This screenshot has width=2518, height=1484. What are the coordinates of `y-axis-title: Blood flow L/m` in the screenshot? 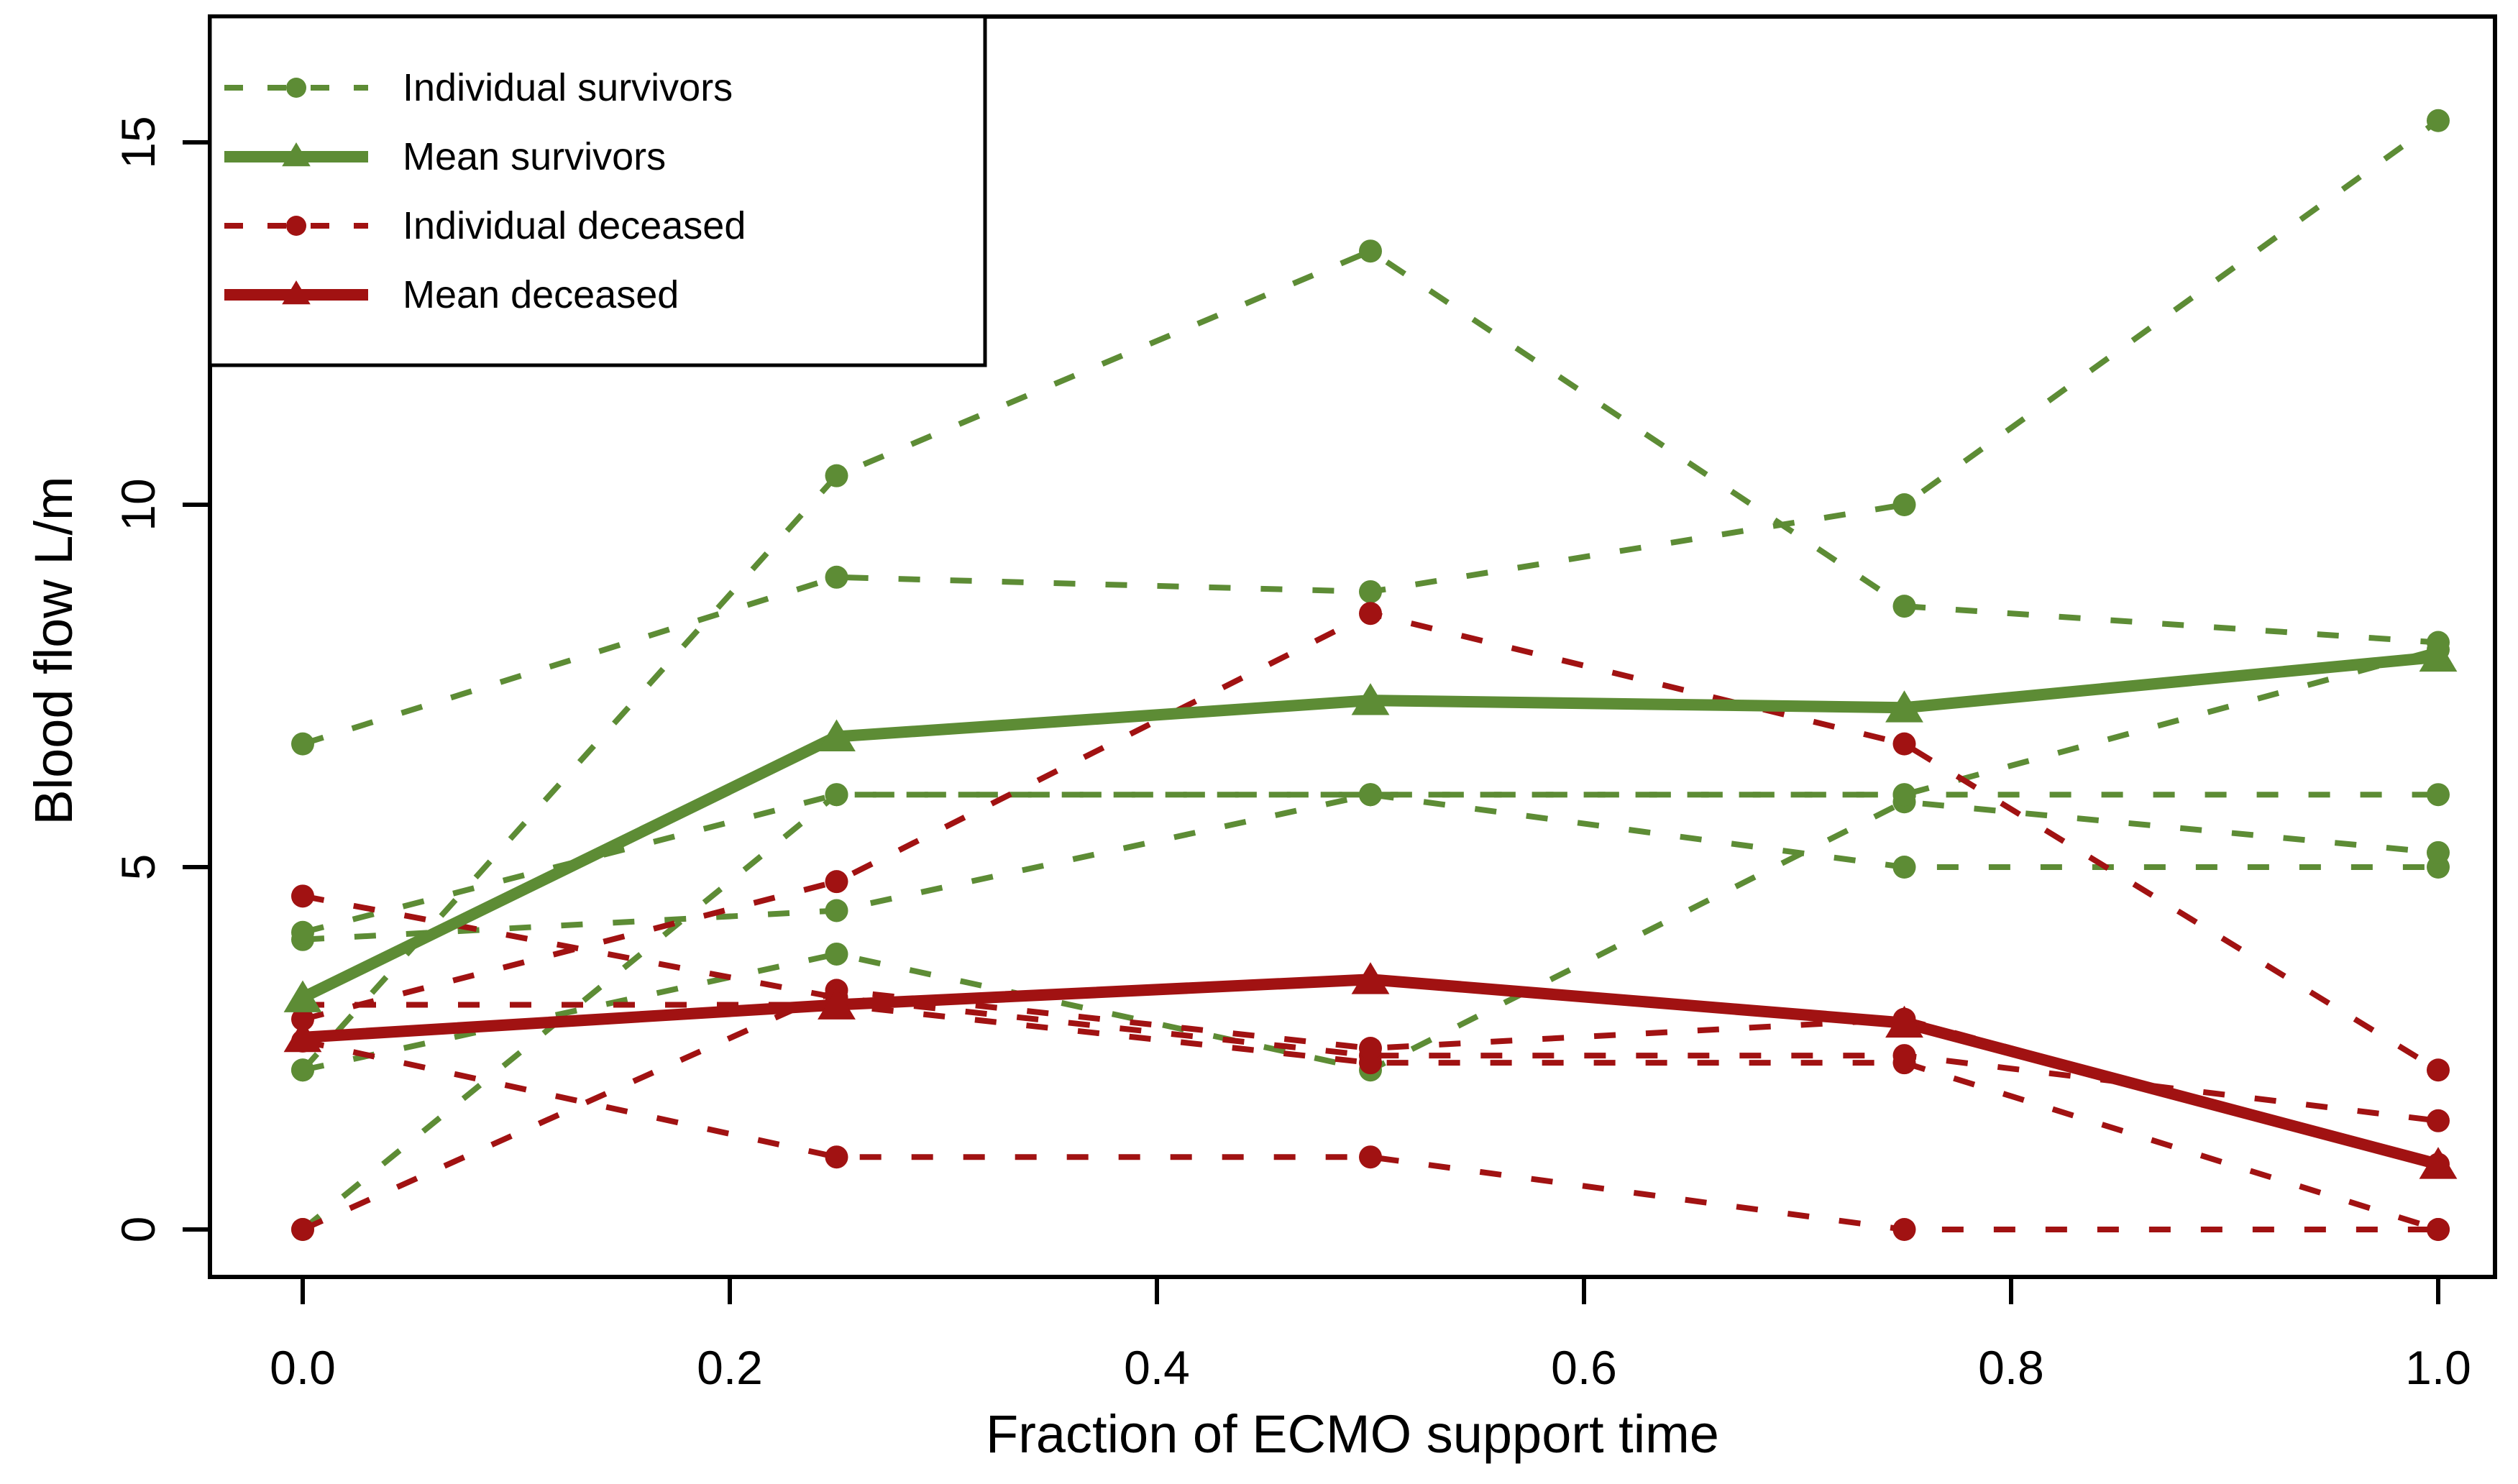 It's located at (54, 650).